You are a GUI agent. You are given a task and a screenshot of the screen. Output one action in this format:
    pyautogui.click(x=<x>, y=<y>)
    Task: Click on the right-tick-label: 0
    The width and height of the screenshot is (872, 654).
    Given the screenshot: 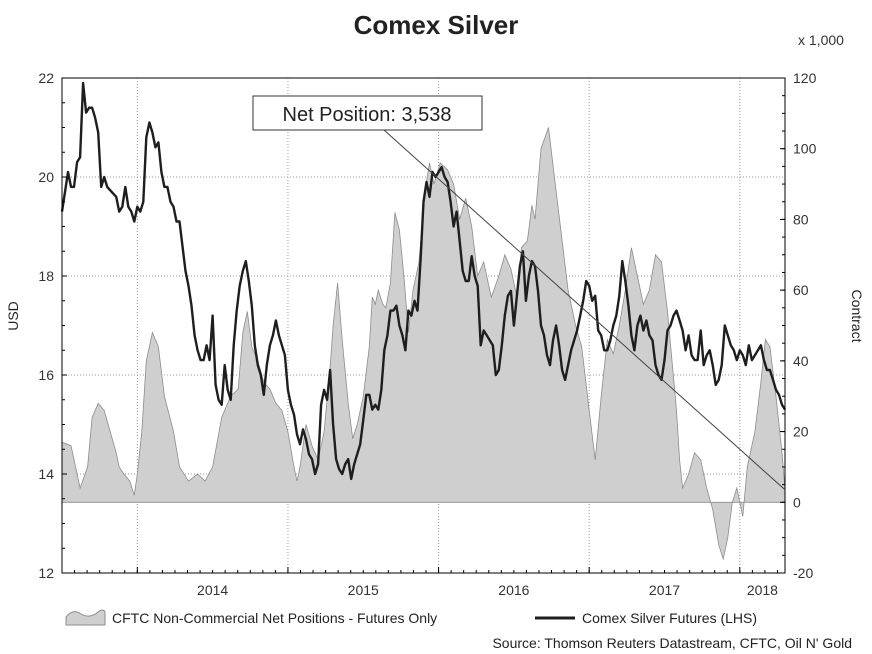 What is the action you would take?
    pyautogui.click(x=797, y=502)
    